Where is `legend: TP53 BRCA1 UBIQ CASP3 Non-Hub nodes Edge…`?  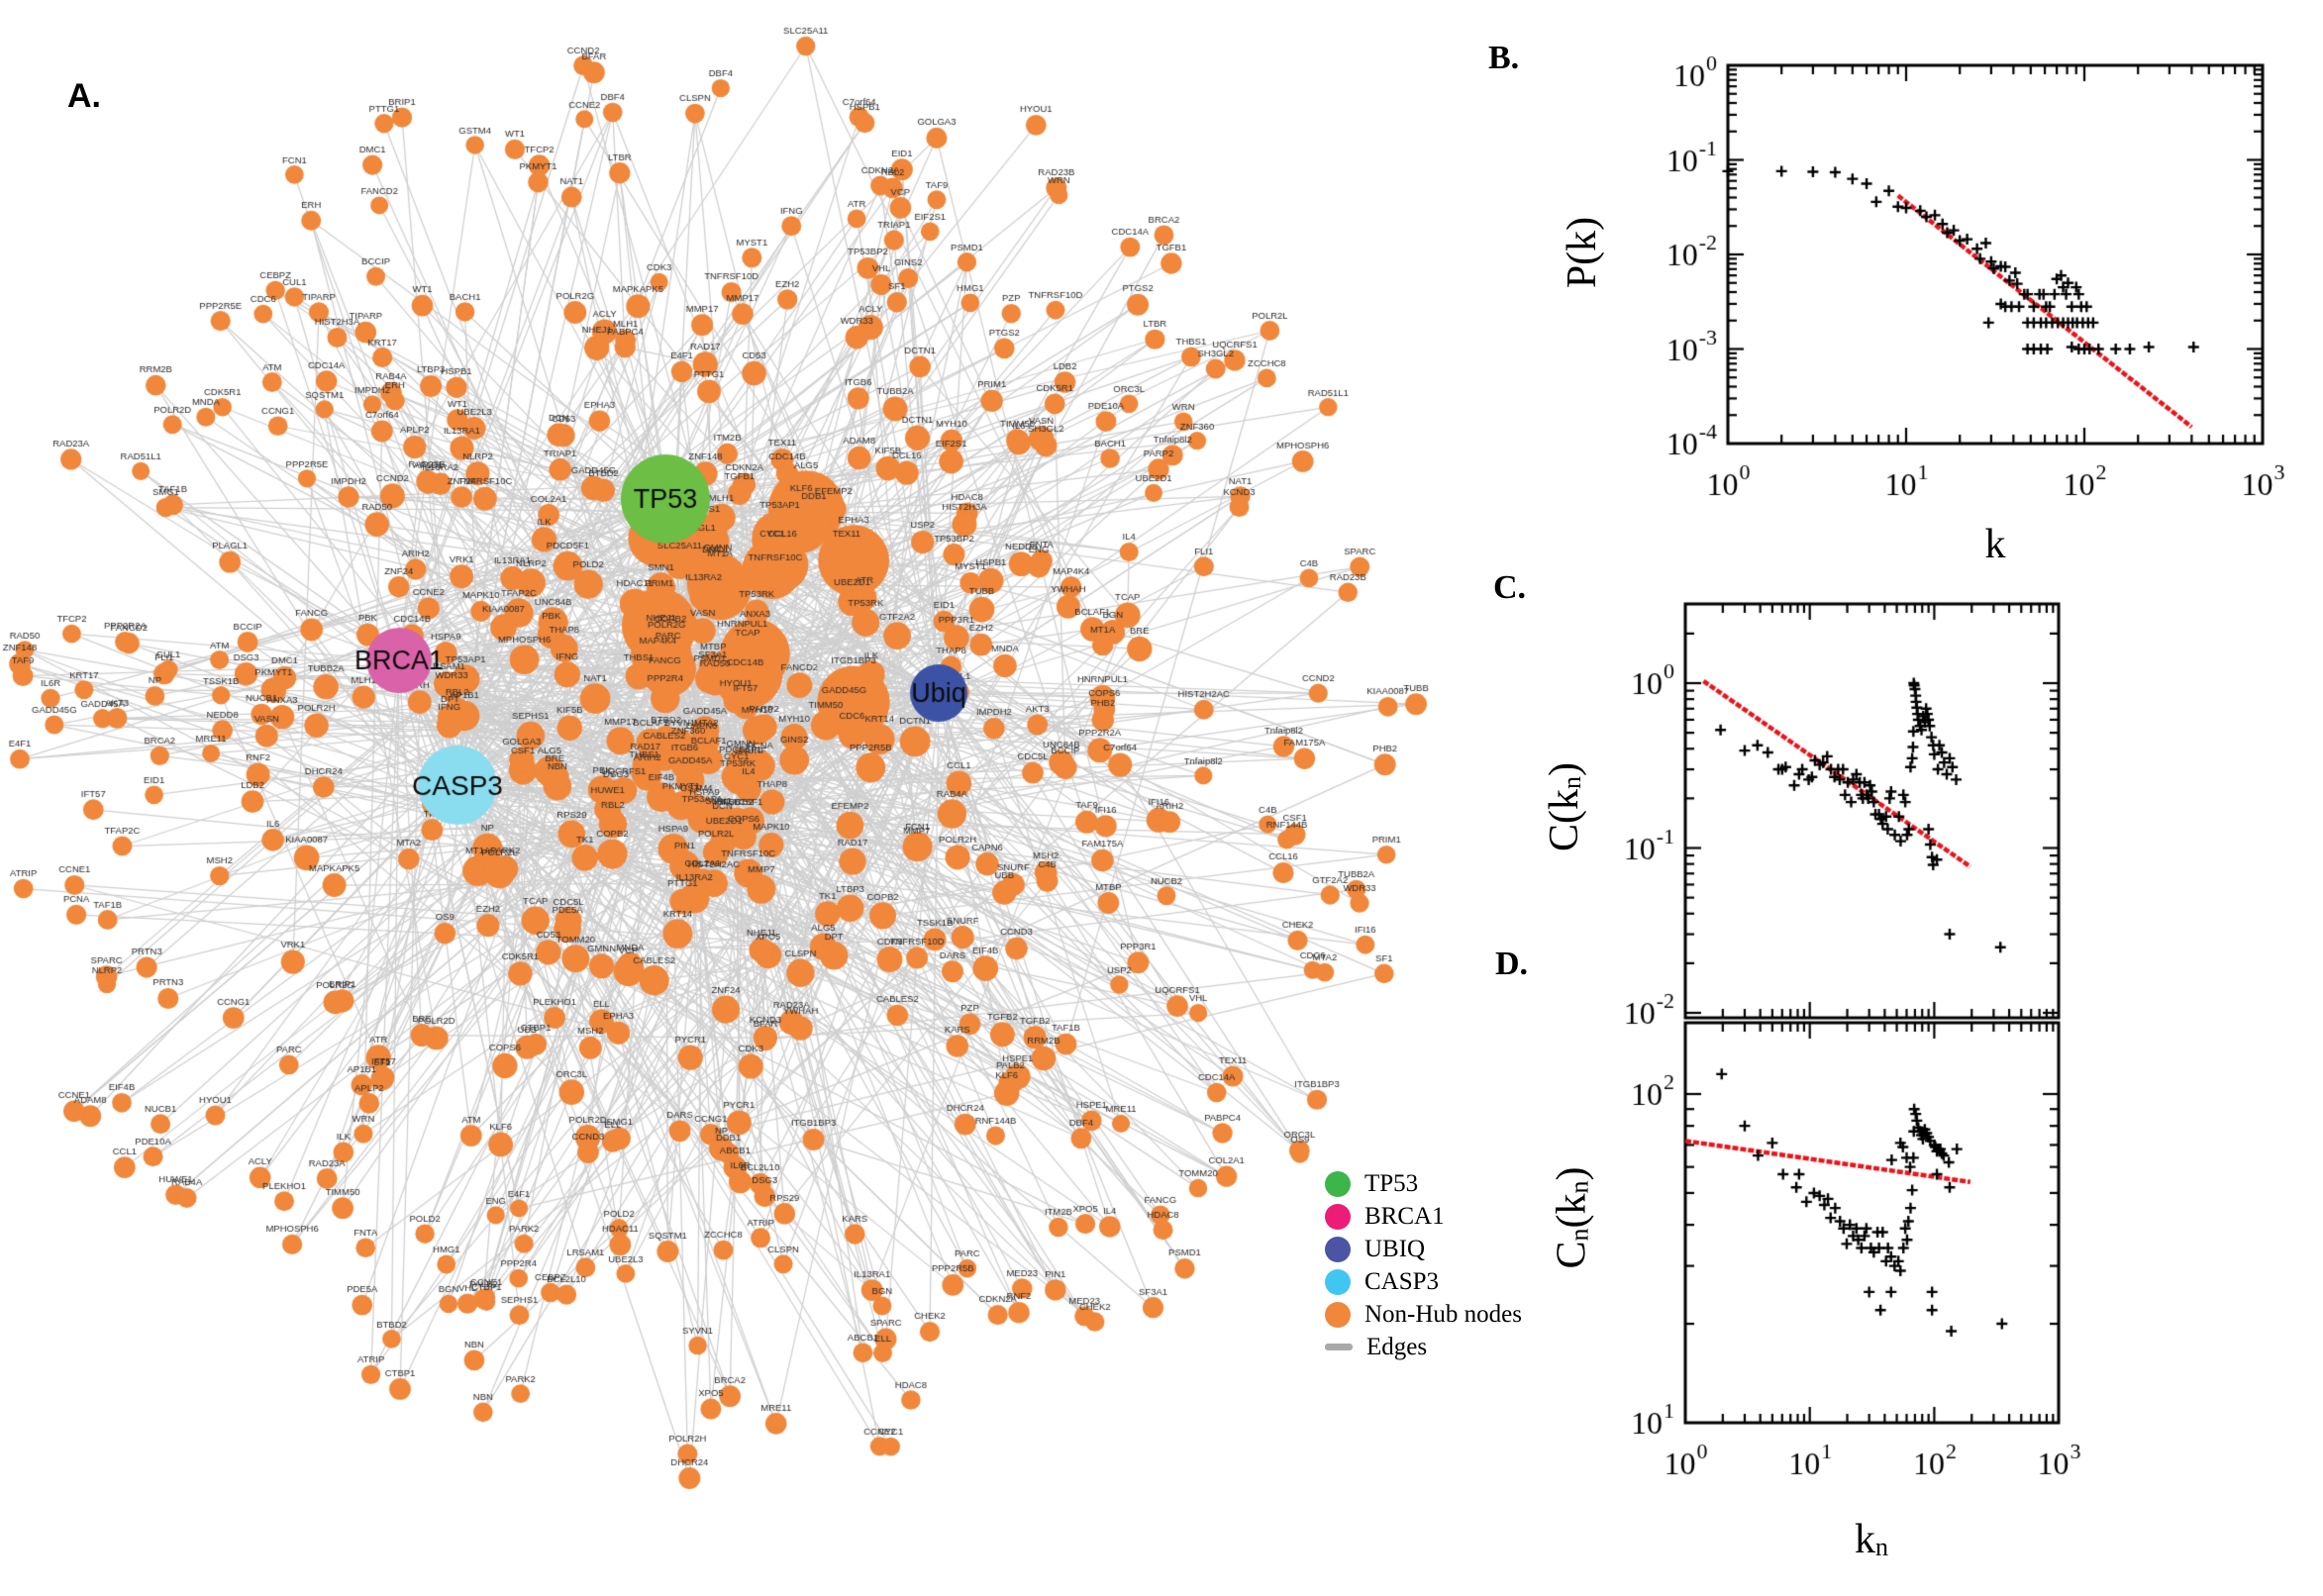
legend: TP53 BRCA1 UBIQ CASP3 Non-Hub nodes Edge… is located at coordinates (1424, 1265).